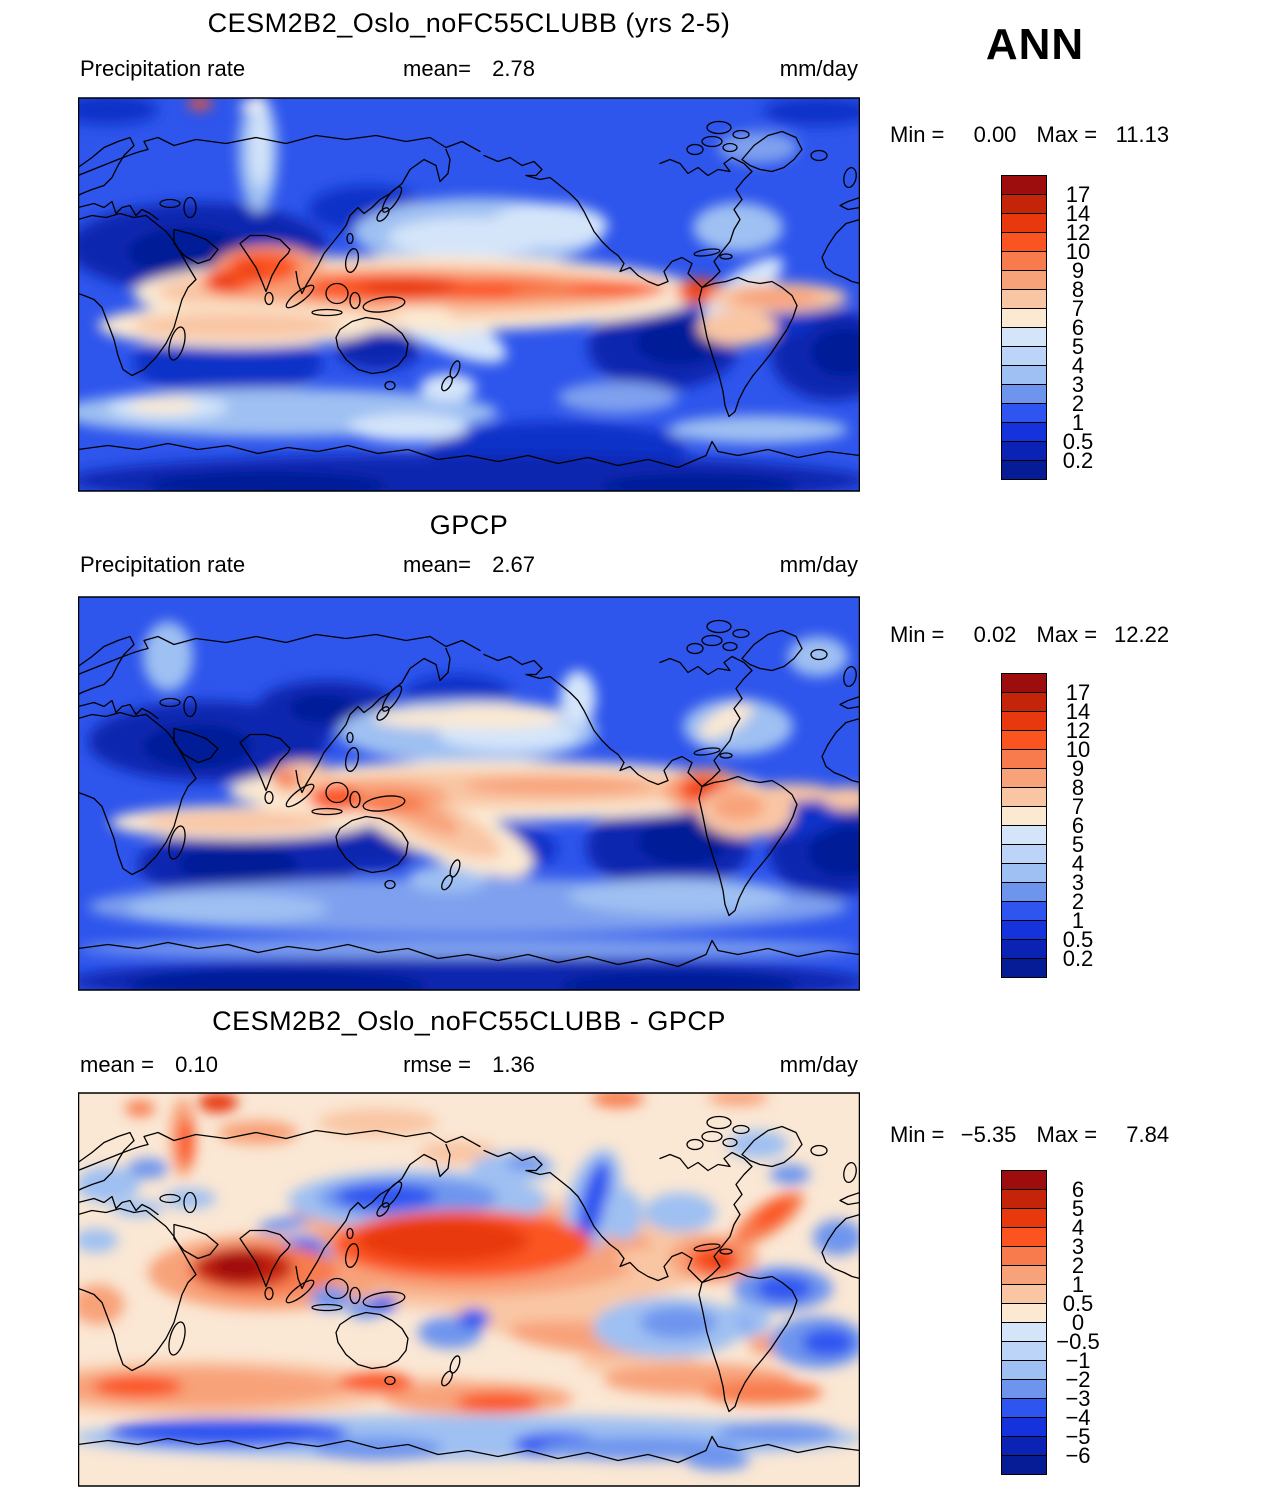 The image size is (1285, 1491). I want to click on colorbar-3-cells, so click(1024, 1322).